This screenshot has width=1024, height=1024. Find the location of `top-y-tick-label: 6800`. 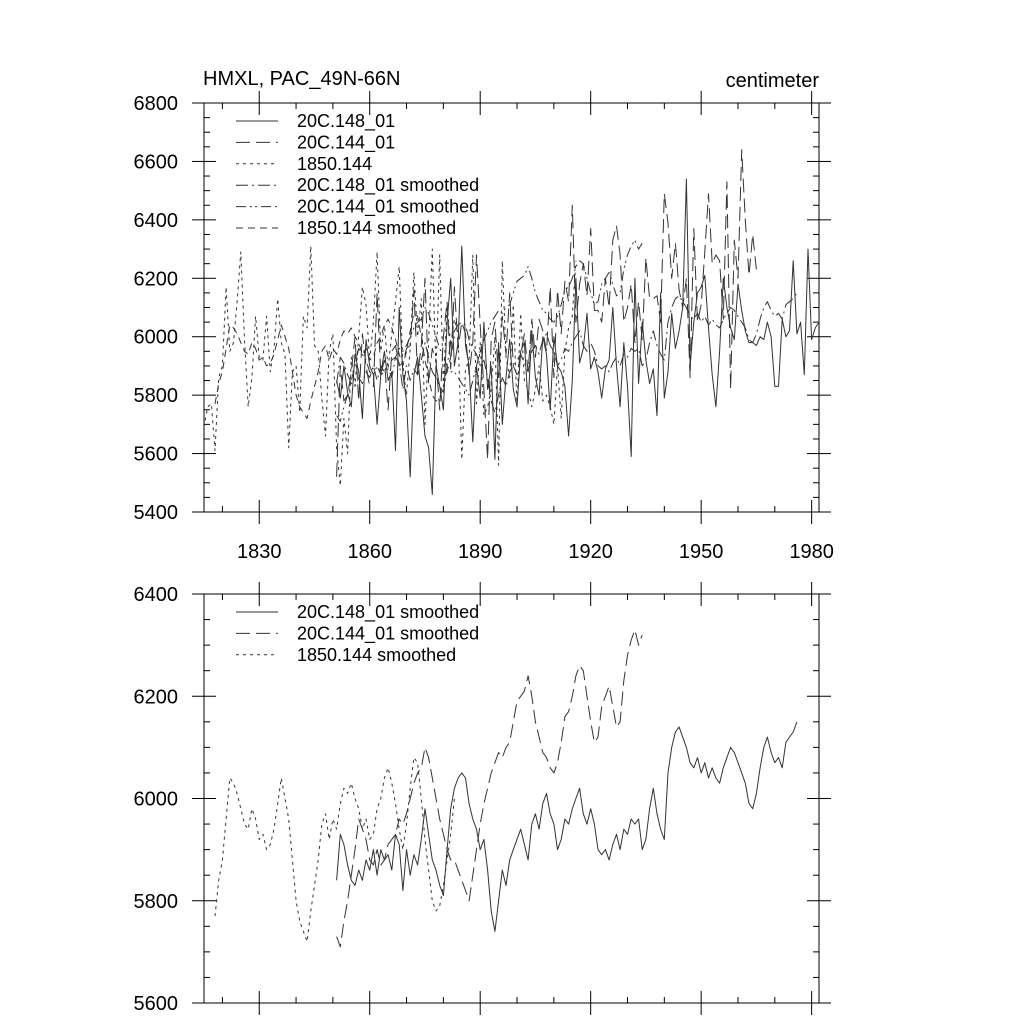

top-y-tick-label: 6800 is located at coordinates (156, 104).